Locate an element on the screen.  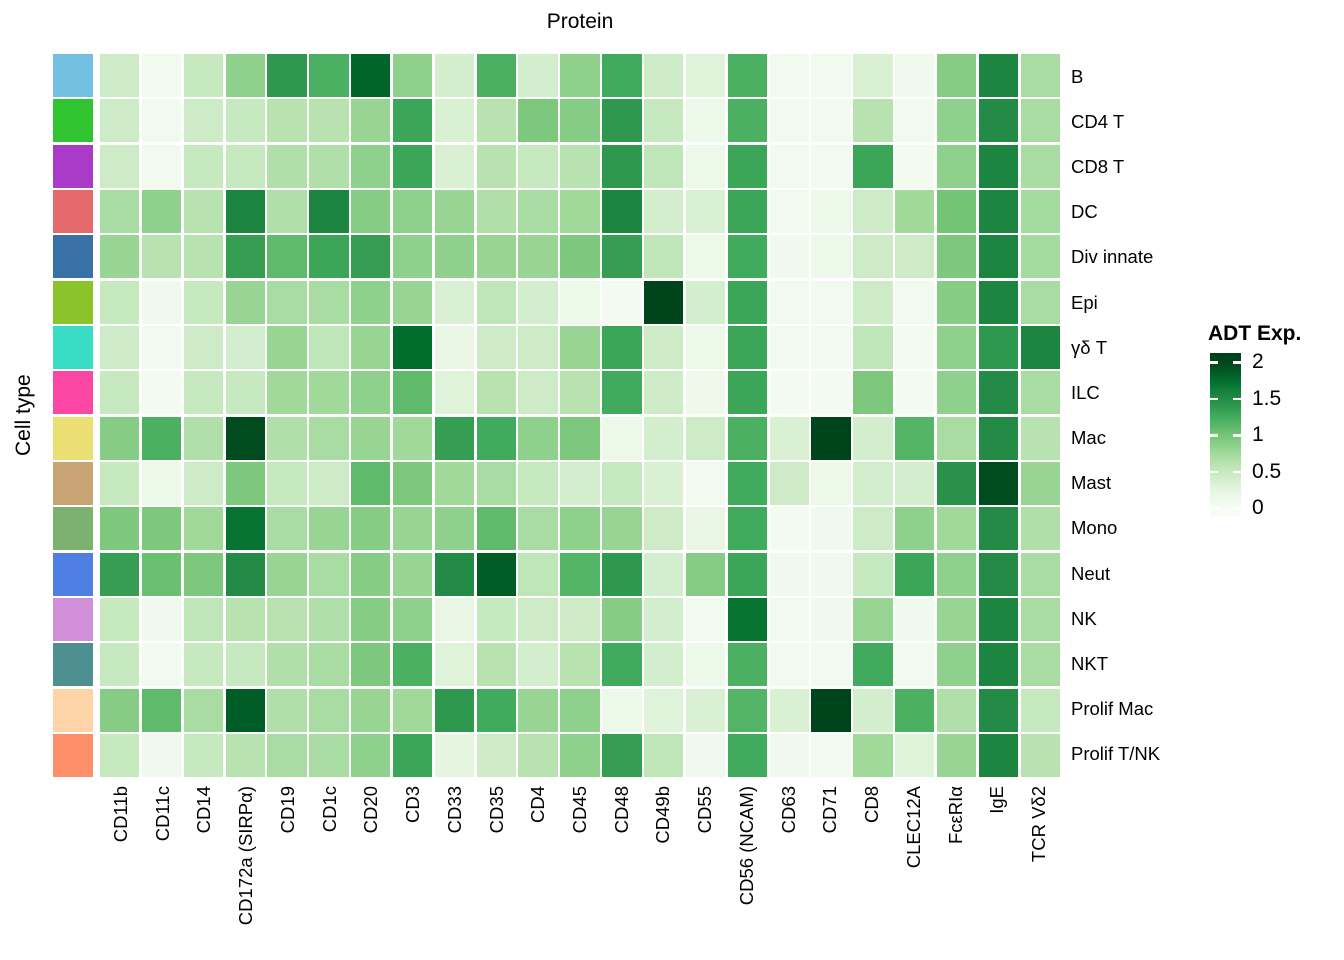
column-label: CD56 (NCAM) is located at coordinates (746, 846).